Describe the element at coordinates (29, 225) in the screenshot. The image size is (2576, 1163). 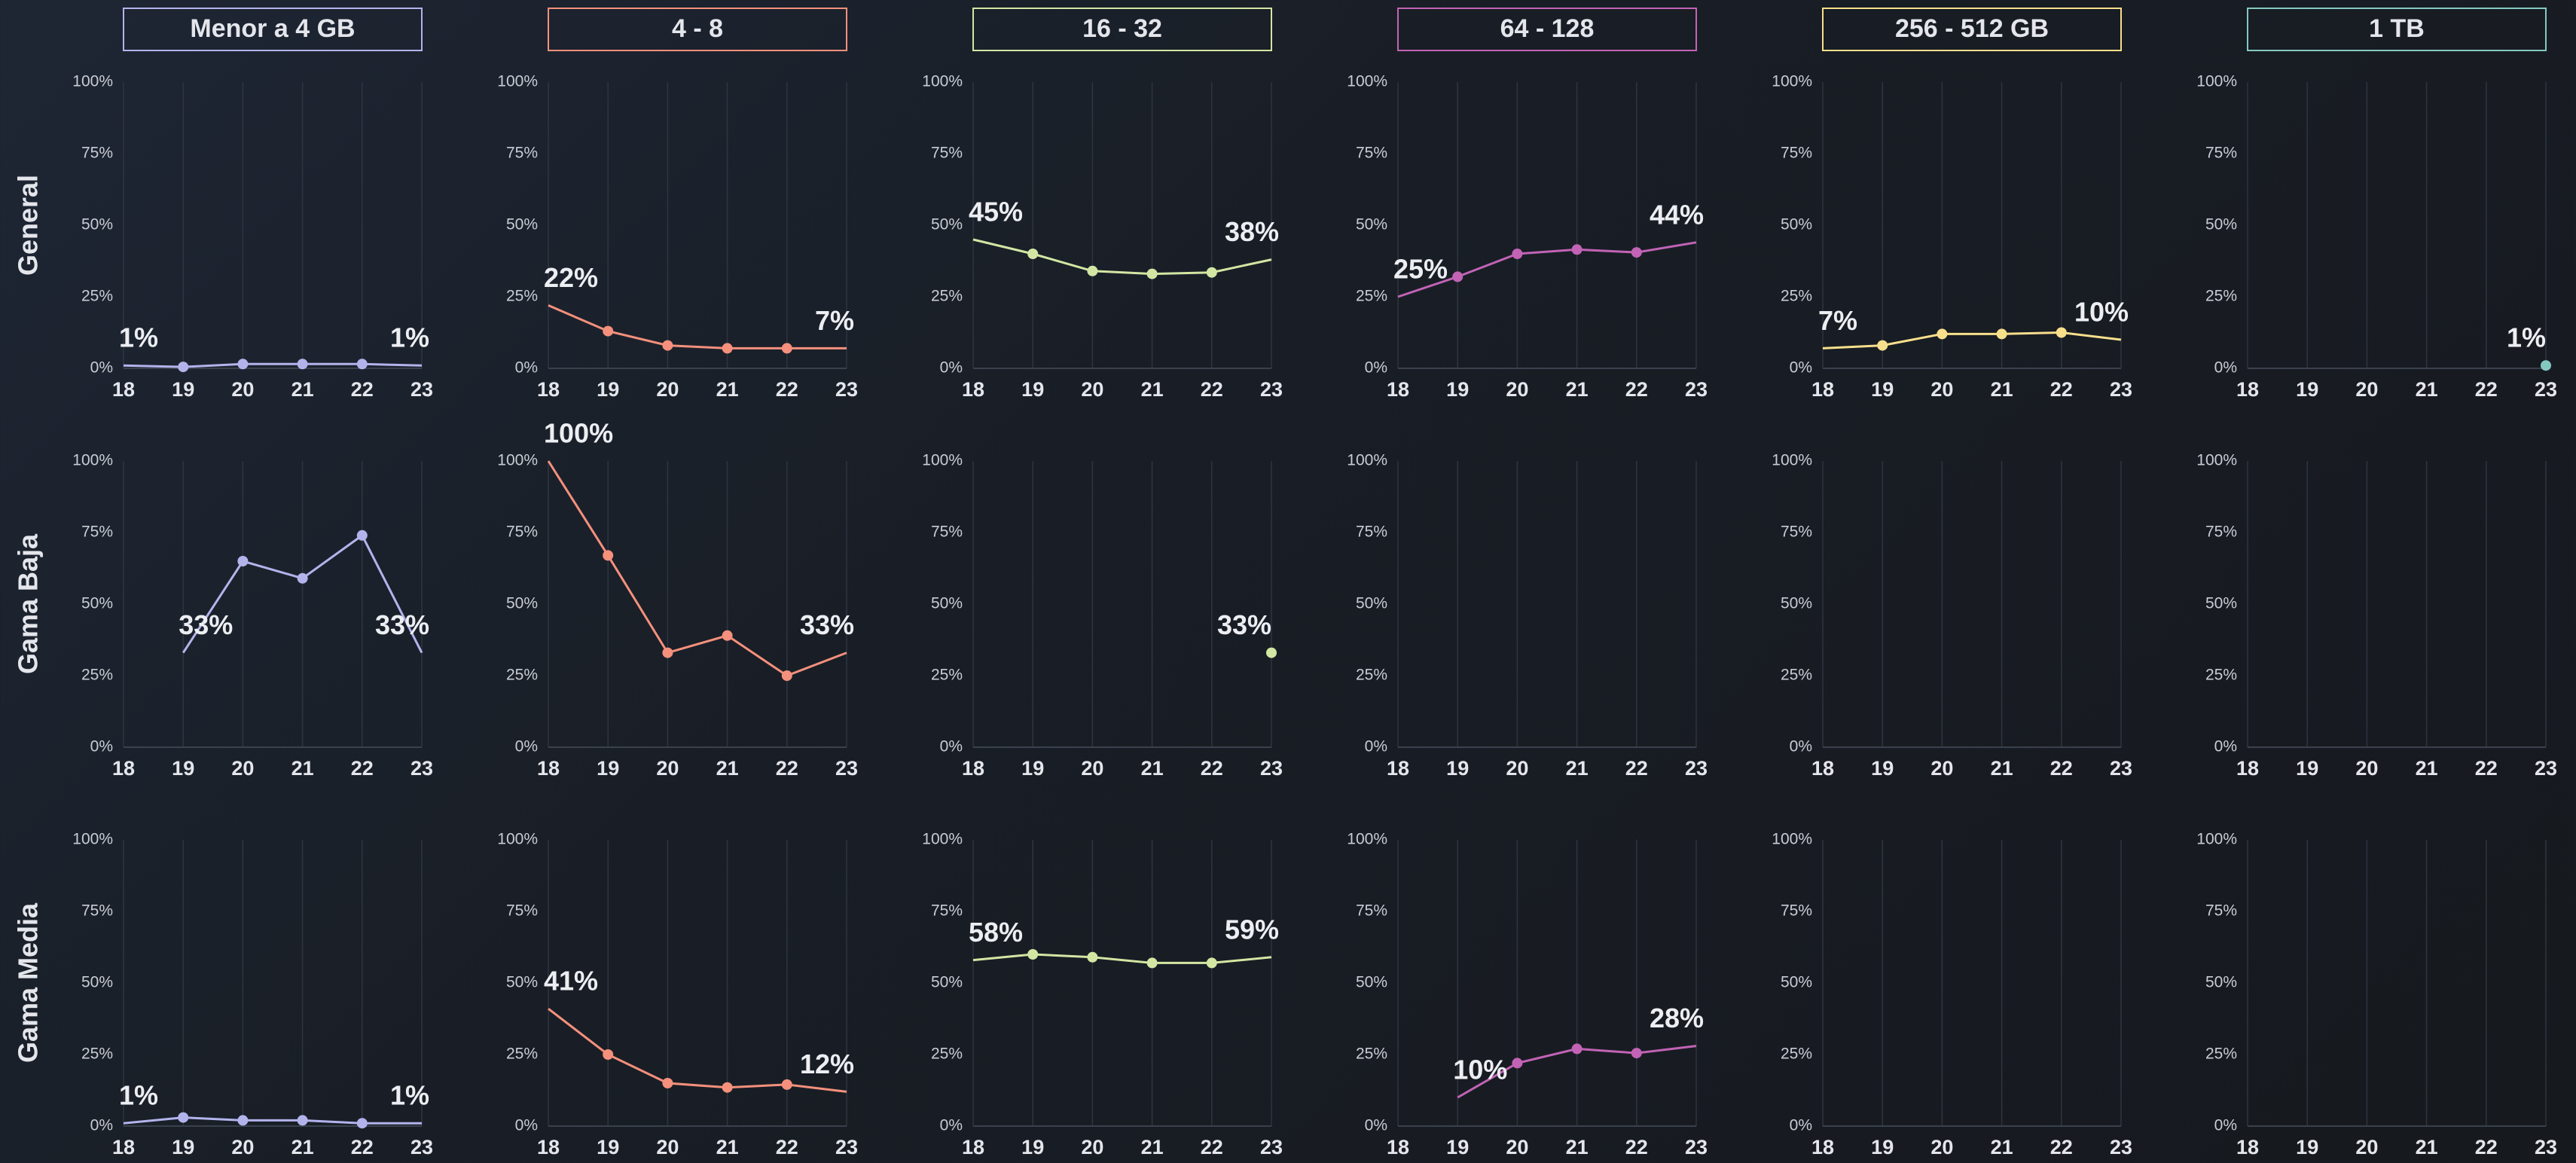
I see `row-label: General` at that location.